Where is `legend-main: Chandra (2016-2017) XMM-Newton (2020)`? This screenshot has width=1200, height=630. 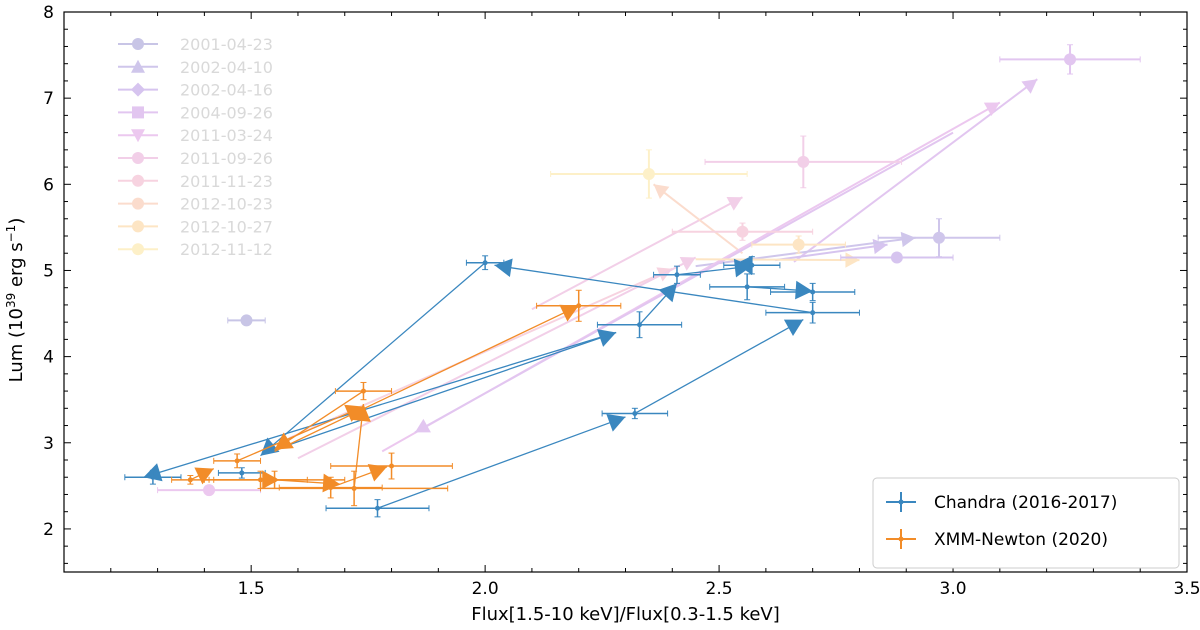
legend-main: Chandra (2016-2017) XMM-Newton (2020) is located at coordinates (1026, 523).